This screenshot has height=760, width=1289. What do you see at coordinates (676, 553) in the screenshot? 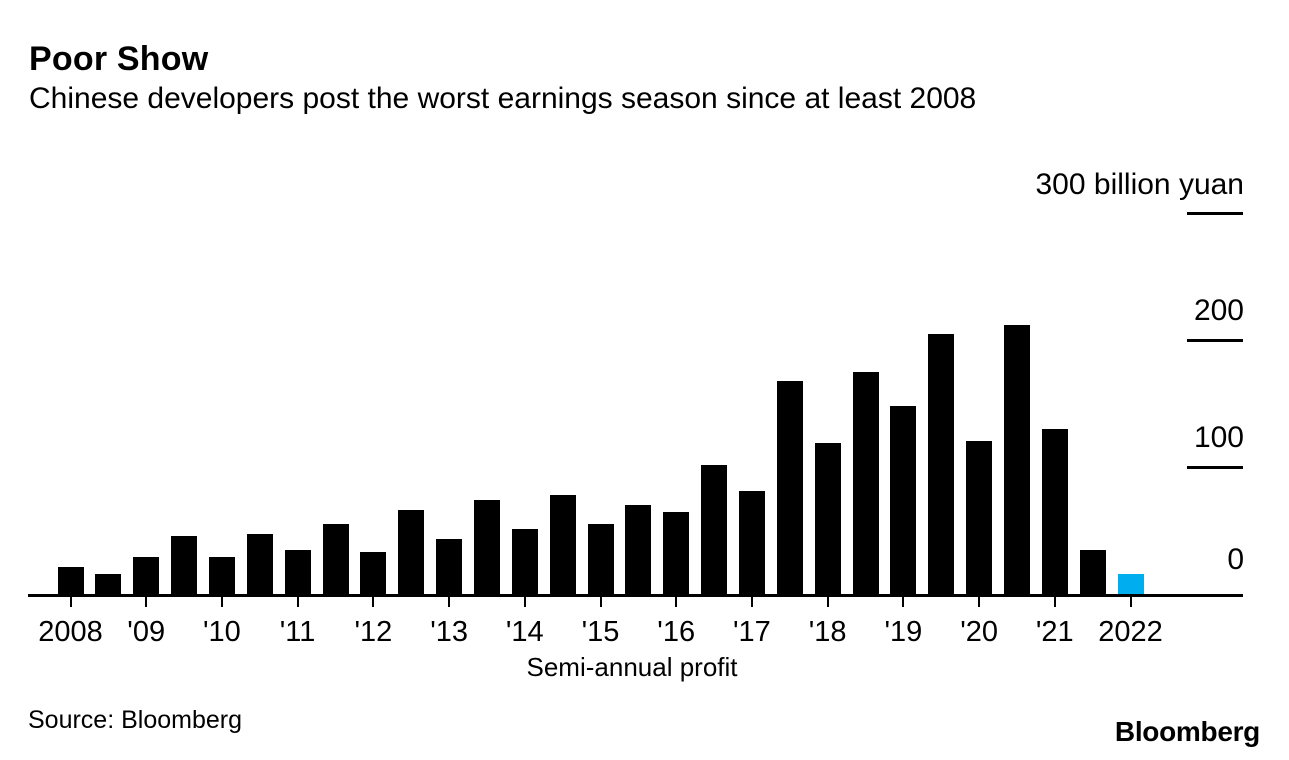
I see `bar-2016-h1` at bounding box center [676, 553].